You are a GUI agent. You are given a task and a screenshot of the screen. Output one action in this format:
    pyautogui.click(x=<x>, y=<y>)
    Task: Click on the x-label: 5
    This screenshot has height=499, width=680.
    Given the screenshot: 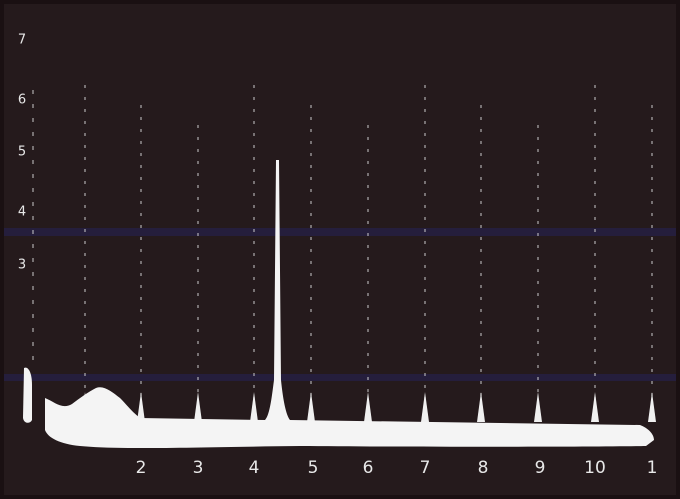 What is the action you would take?
    pyautogui.click(x=313, y=468)
    